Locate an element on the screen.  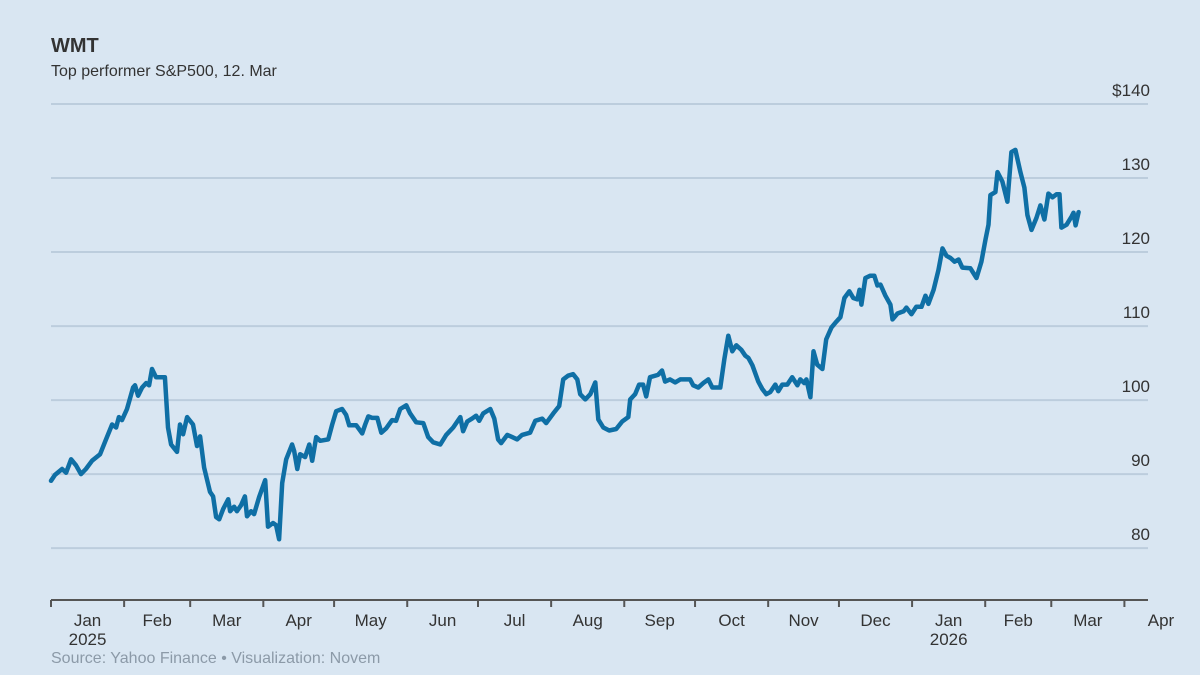
x-tick-label: Nov is located at coordinates (803, 620).